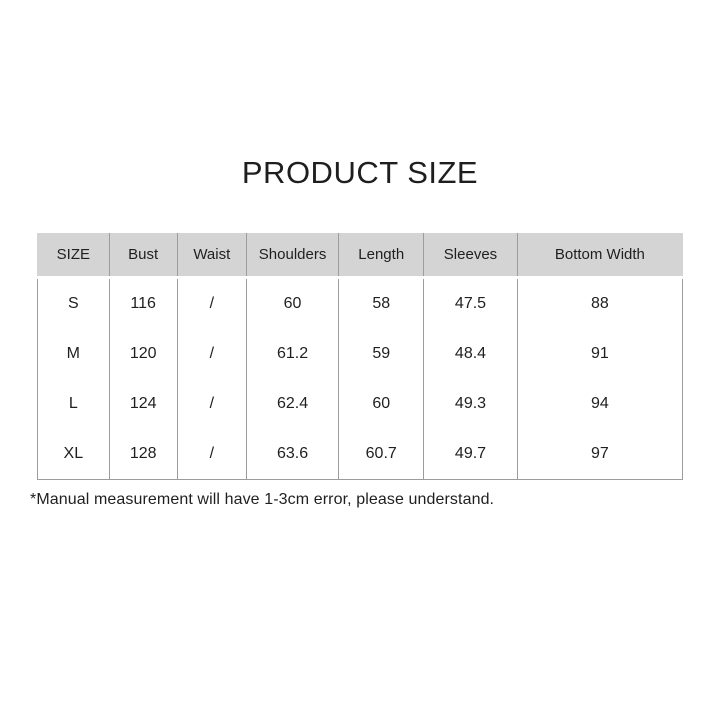 The width and height of the screenshot is (720, 720). I want to click on column-header-bottom-width: Bottom Width, so click(600, 256).